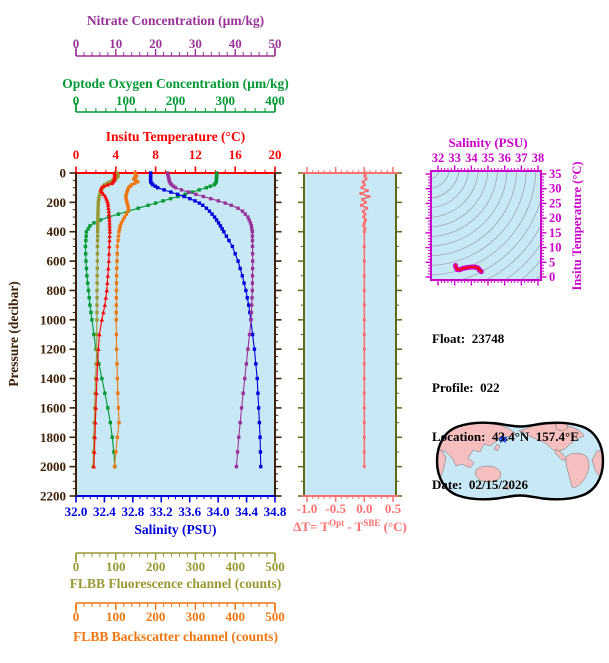 Image resolution: width=609 pixels, height=663 pixels. I want to click on float-position-star-icon, so click(503, 438).